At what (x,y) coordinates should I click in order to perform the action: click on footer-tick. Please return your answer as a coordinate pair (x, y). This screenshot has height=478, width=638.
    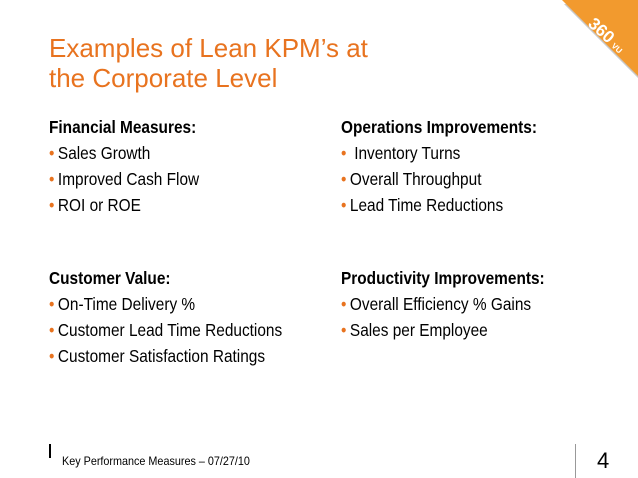
    Looking at the image, I should click on (50, 451).